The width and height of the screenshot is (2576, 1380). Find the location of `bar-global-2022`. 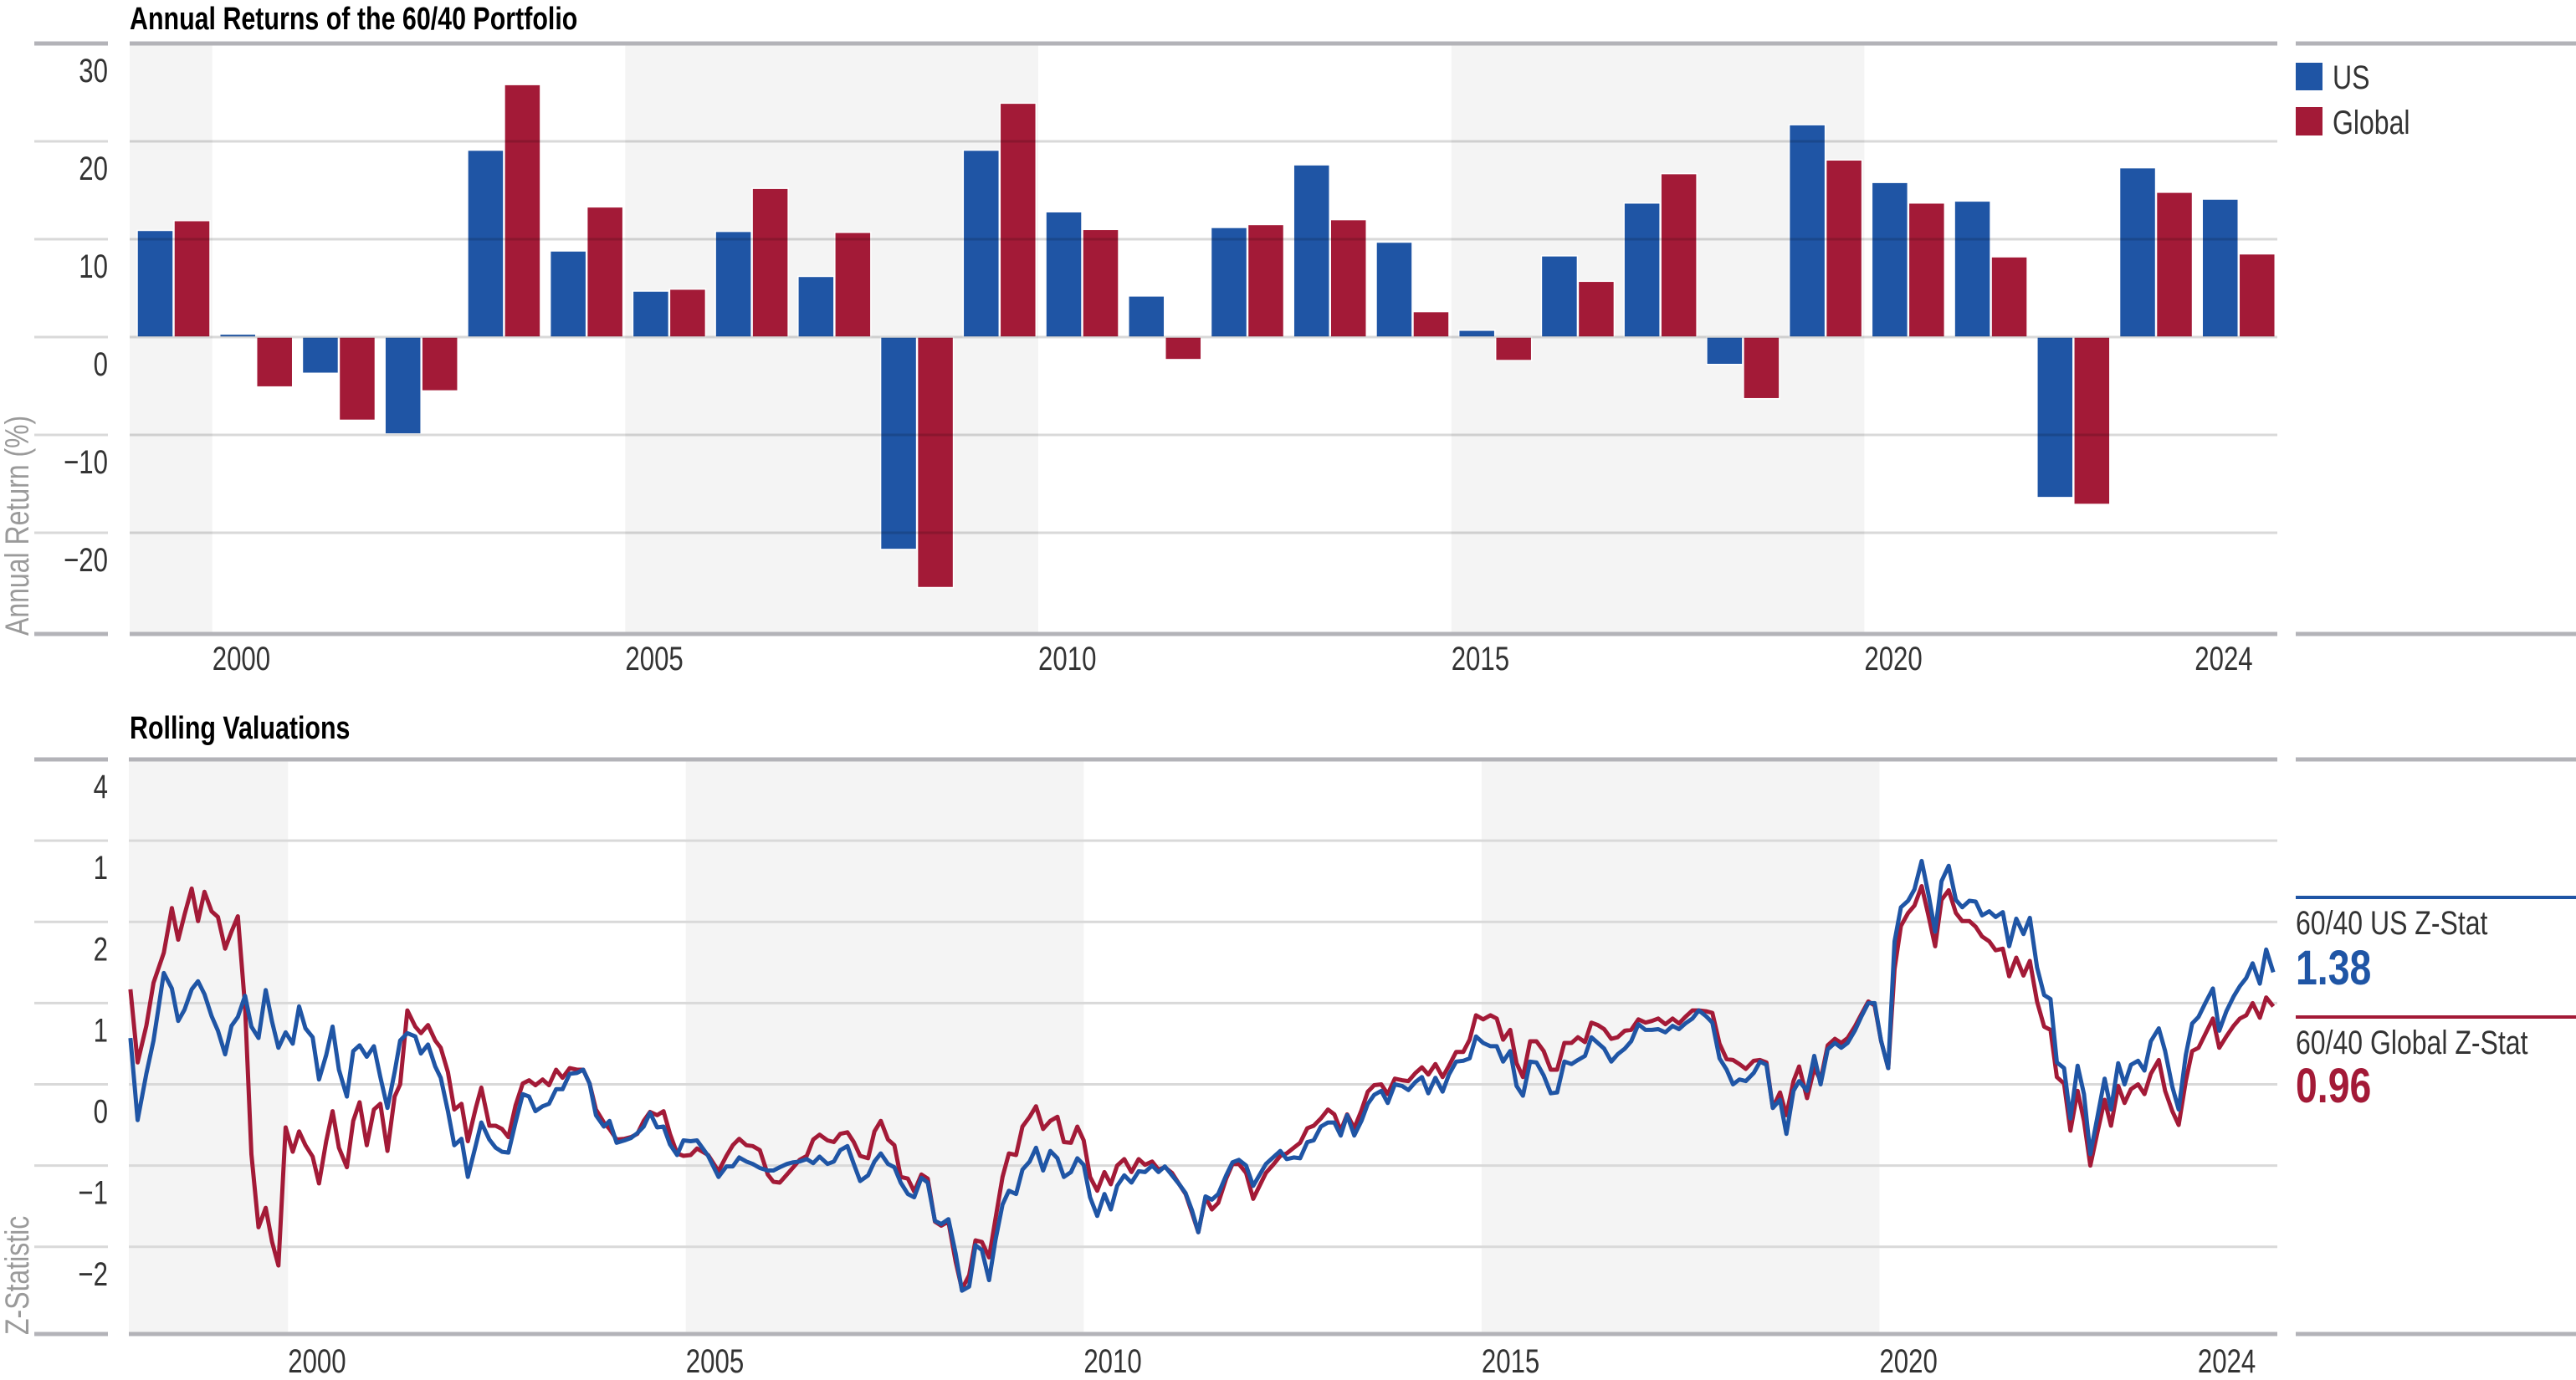

bar-global-2022 is located at coordinates (2092, 420).